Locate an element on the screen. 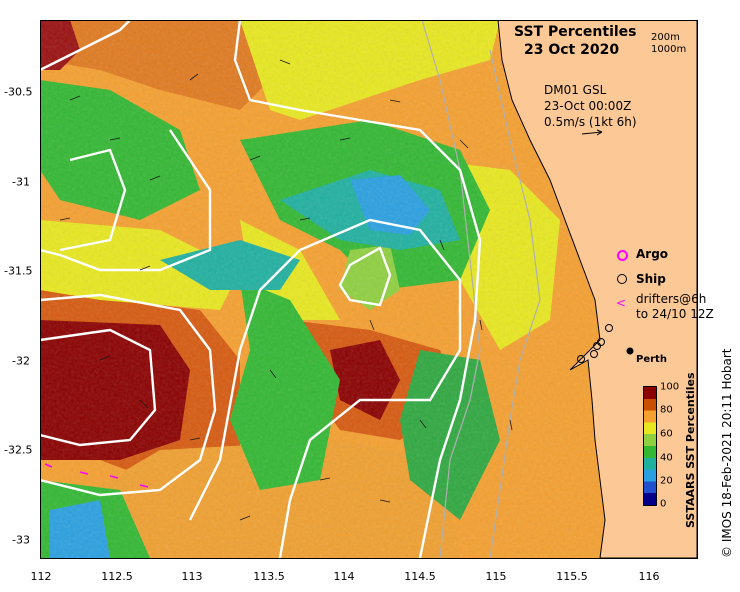 This screenshot has height=592, width=740. x-tick-112: 112 is located at coordinates (41, 576).